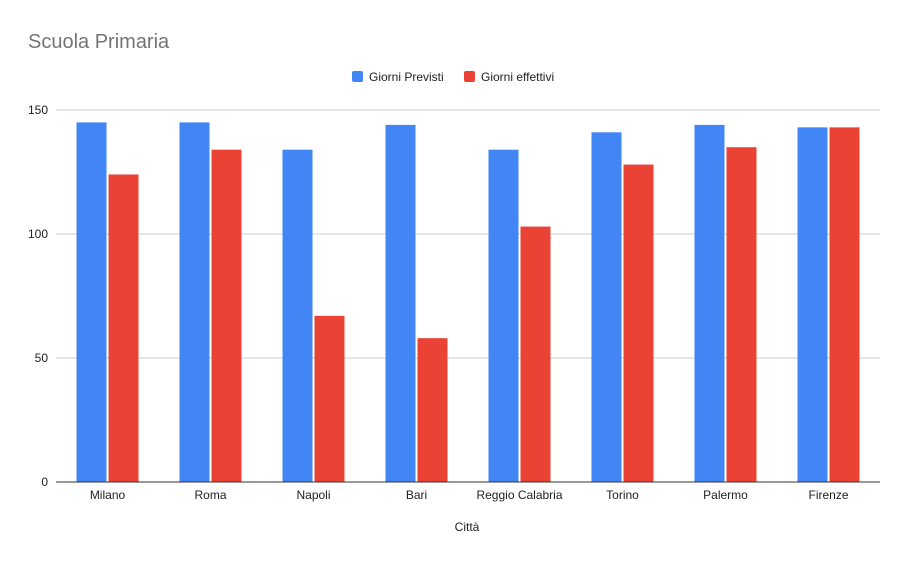  Describe the element at coordinates (828, 495) in the screenshot. I see `x-tick-label: Firenze` at that location.